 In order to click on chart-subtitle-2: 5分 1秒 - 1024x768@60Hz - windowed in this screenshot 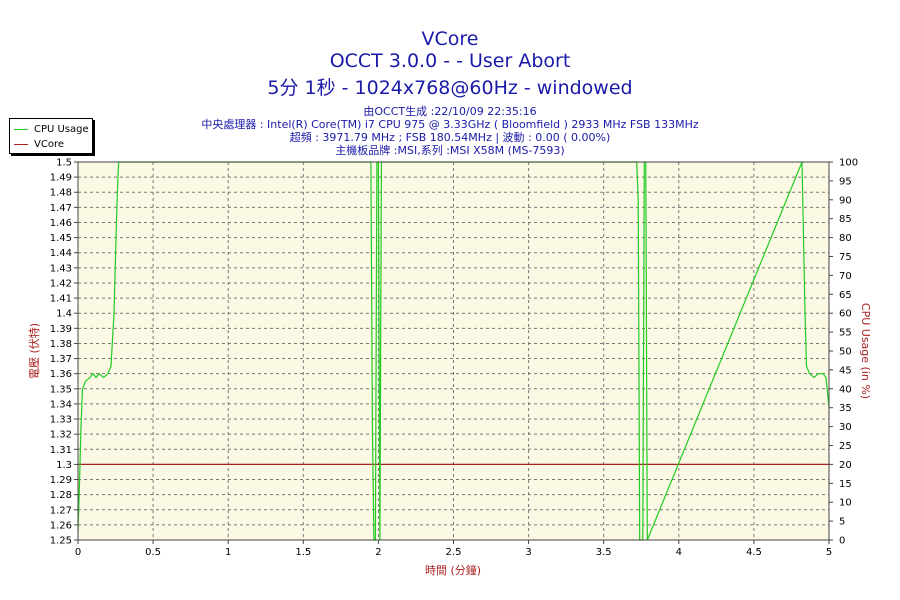, I will do `click(450, 88)`.